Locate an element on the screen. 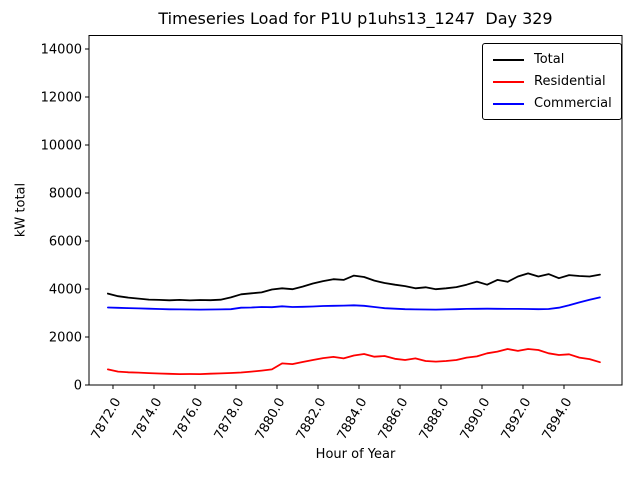 The image size is (640, 480). y-tick-label: 8000 is located at coordinates (65, 193).